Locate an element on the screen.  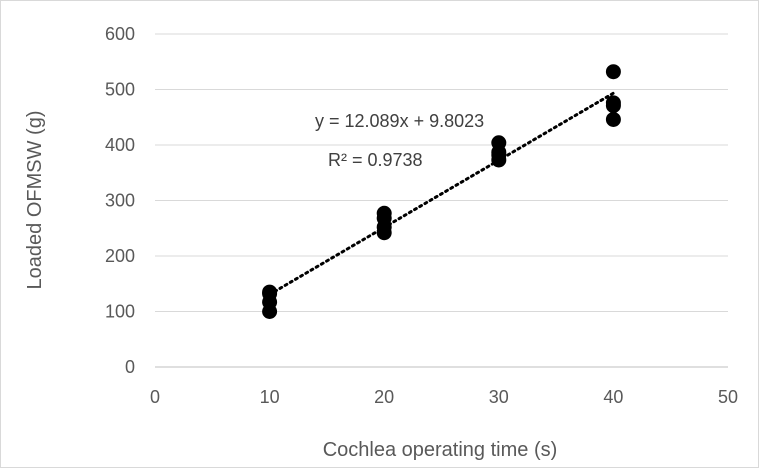
x-tick-label-40: 40 is located at coordinates (613, 397).